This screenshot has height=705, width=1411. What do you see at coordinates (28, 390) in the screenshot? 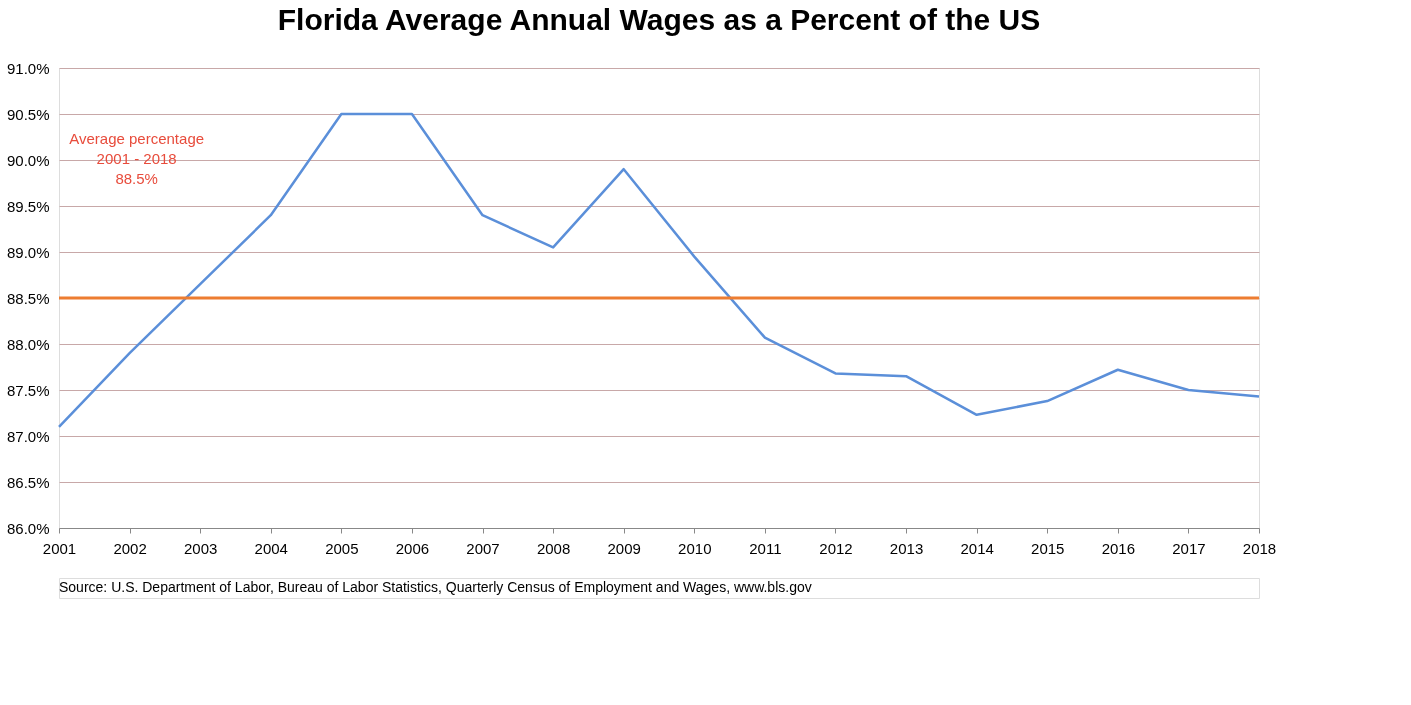
I see `y-tick-label: 87.5%` at bounding box center [28, 390].